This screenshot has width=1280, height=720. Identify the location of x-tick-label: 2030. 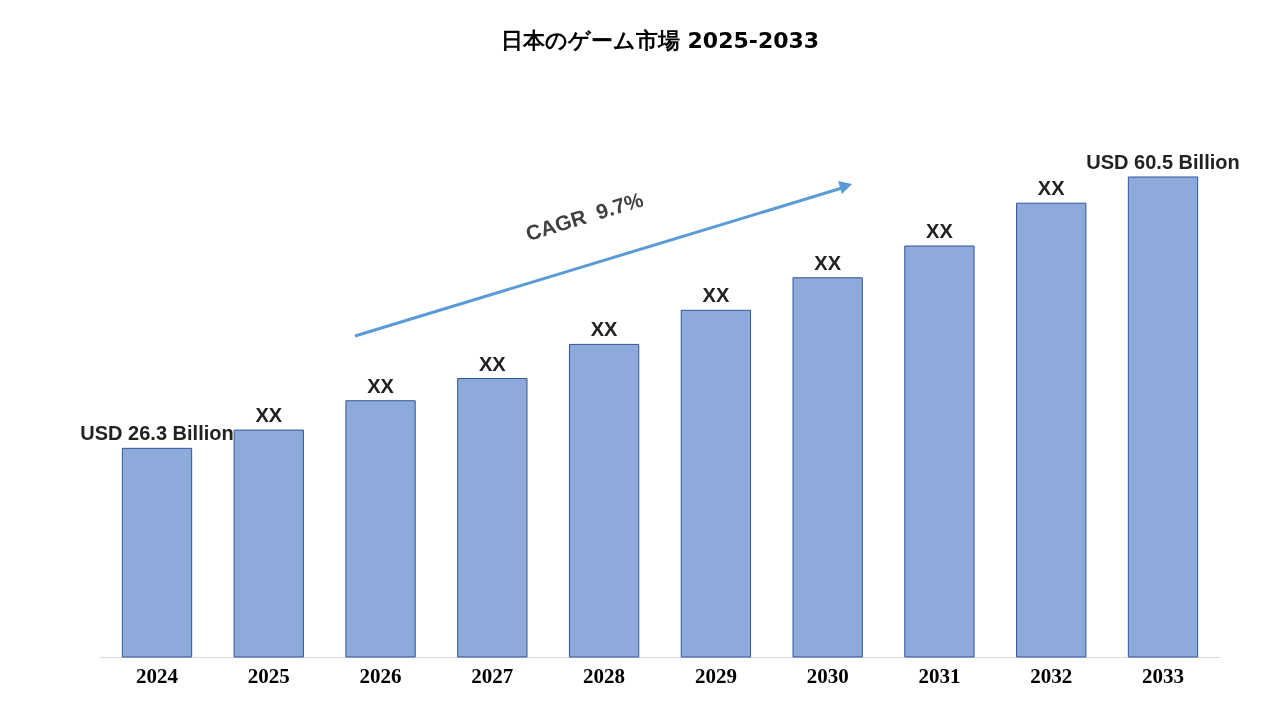
(827, 675).